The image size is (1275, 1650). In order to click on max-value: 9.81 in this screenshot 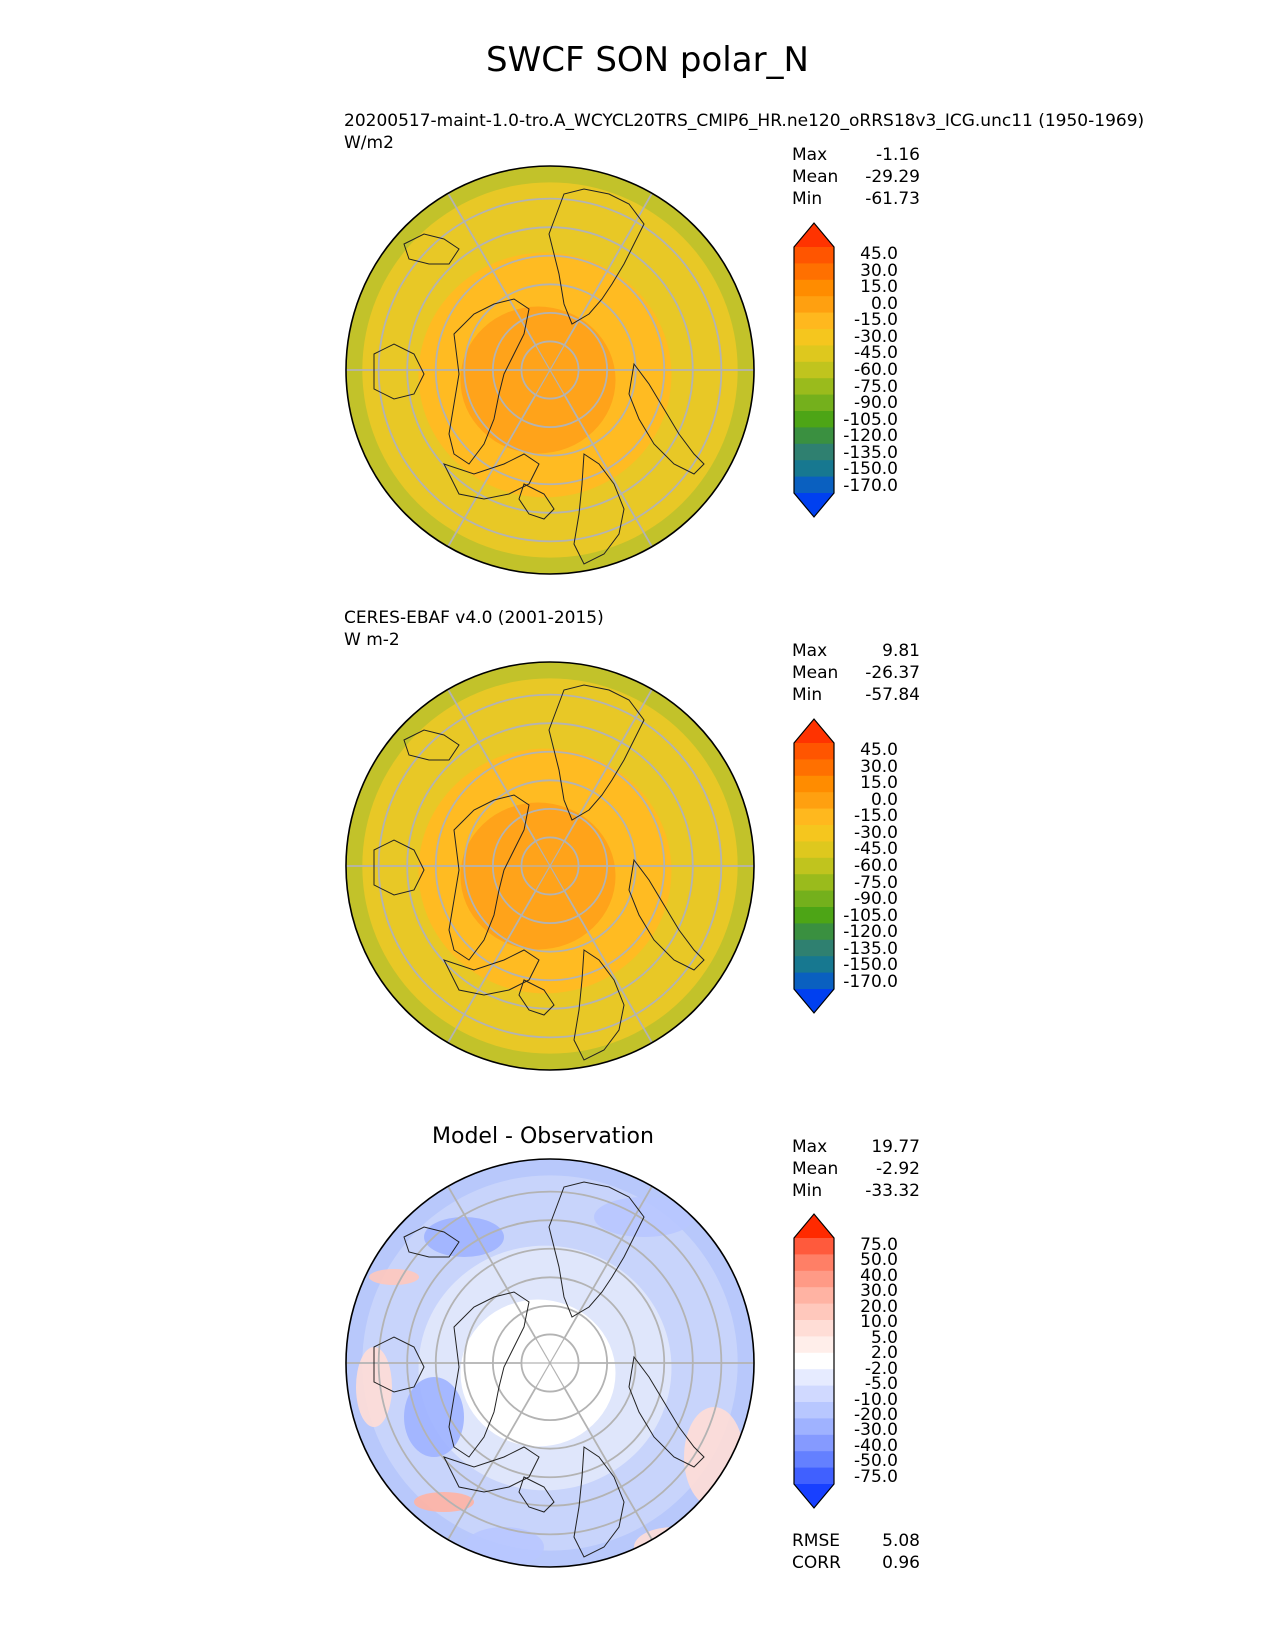, I will do `click(901, 651)`.